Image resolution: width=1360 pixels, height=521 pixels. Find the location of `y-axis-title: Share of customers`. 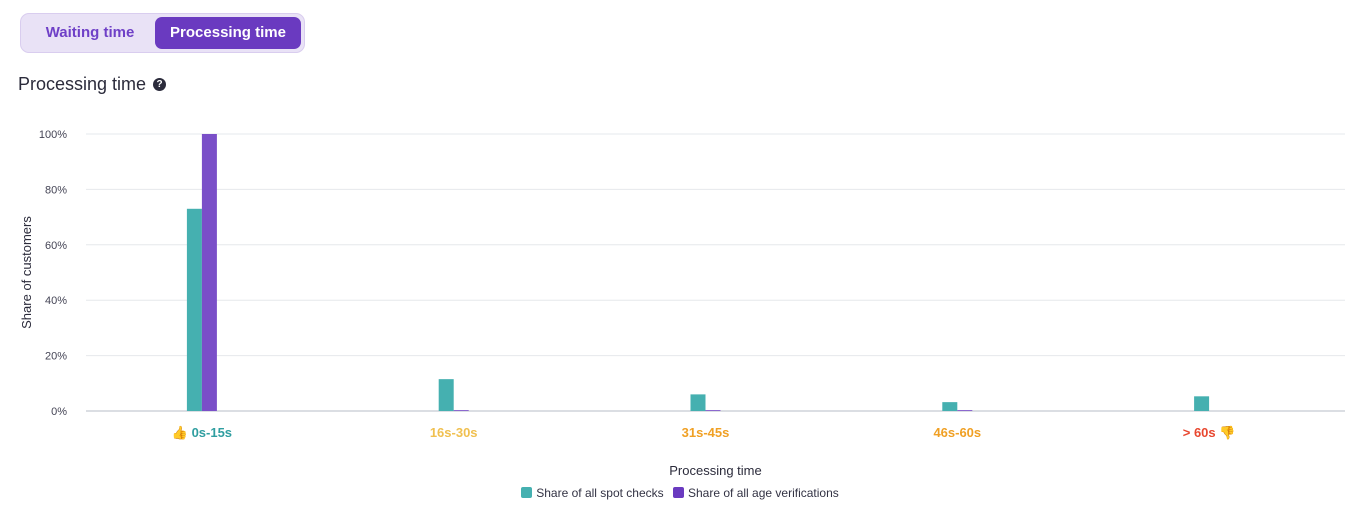

y-axis-title: Share of customers is located at coordinates (26, 272).